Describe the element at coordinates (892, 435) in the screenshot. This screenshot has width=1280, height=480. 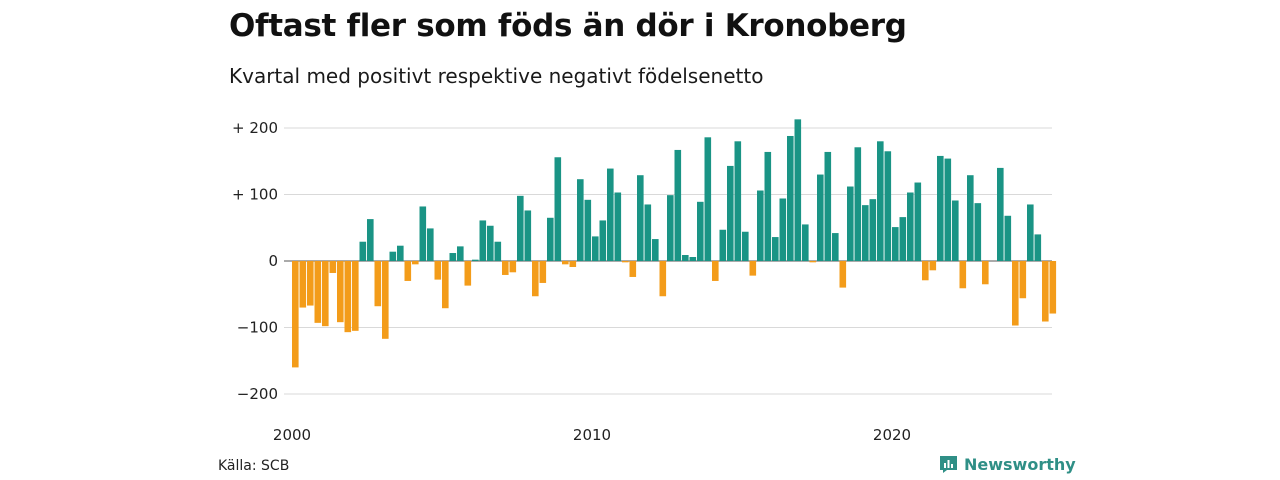
I see `x-tick-label: 2020` at that location.